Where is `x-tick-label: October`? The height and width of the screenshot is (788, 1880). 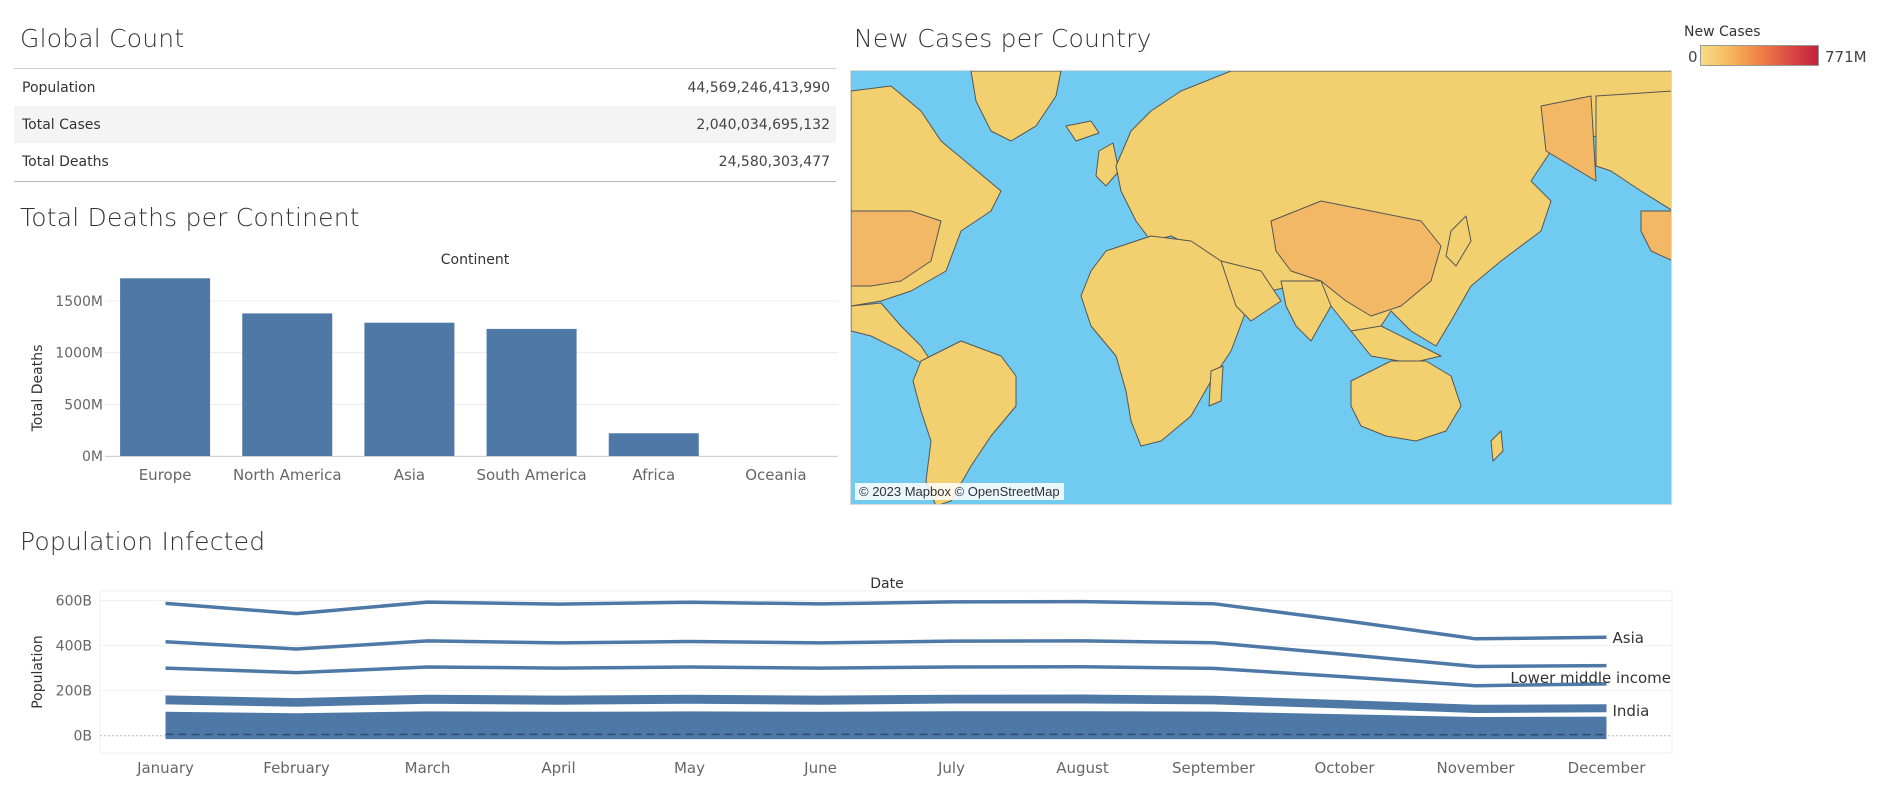 x-tick-label: October is located at coordinates (1344, 768).